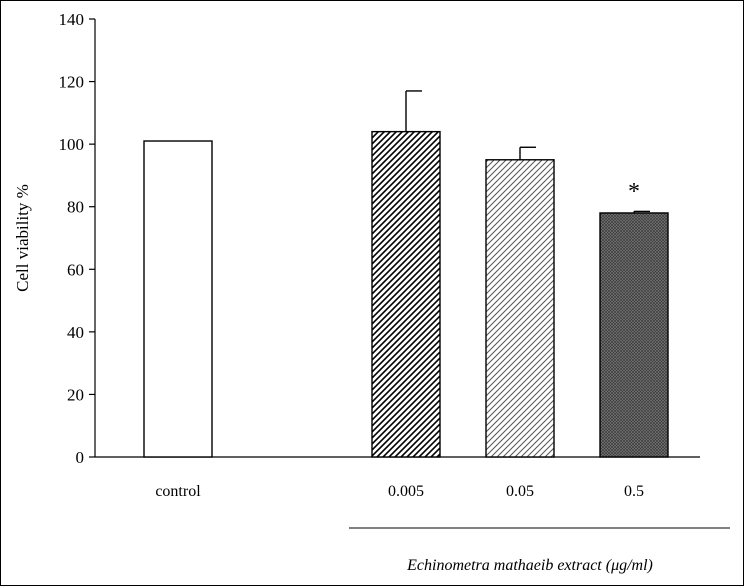 Image resolution: width=744 pixels, height=586 pixels. I want to click on y-tick-label: 0, so click(80, 457).